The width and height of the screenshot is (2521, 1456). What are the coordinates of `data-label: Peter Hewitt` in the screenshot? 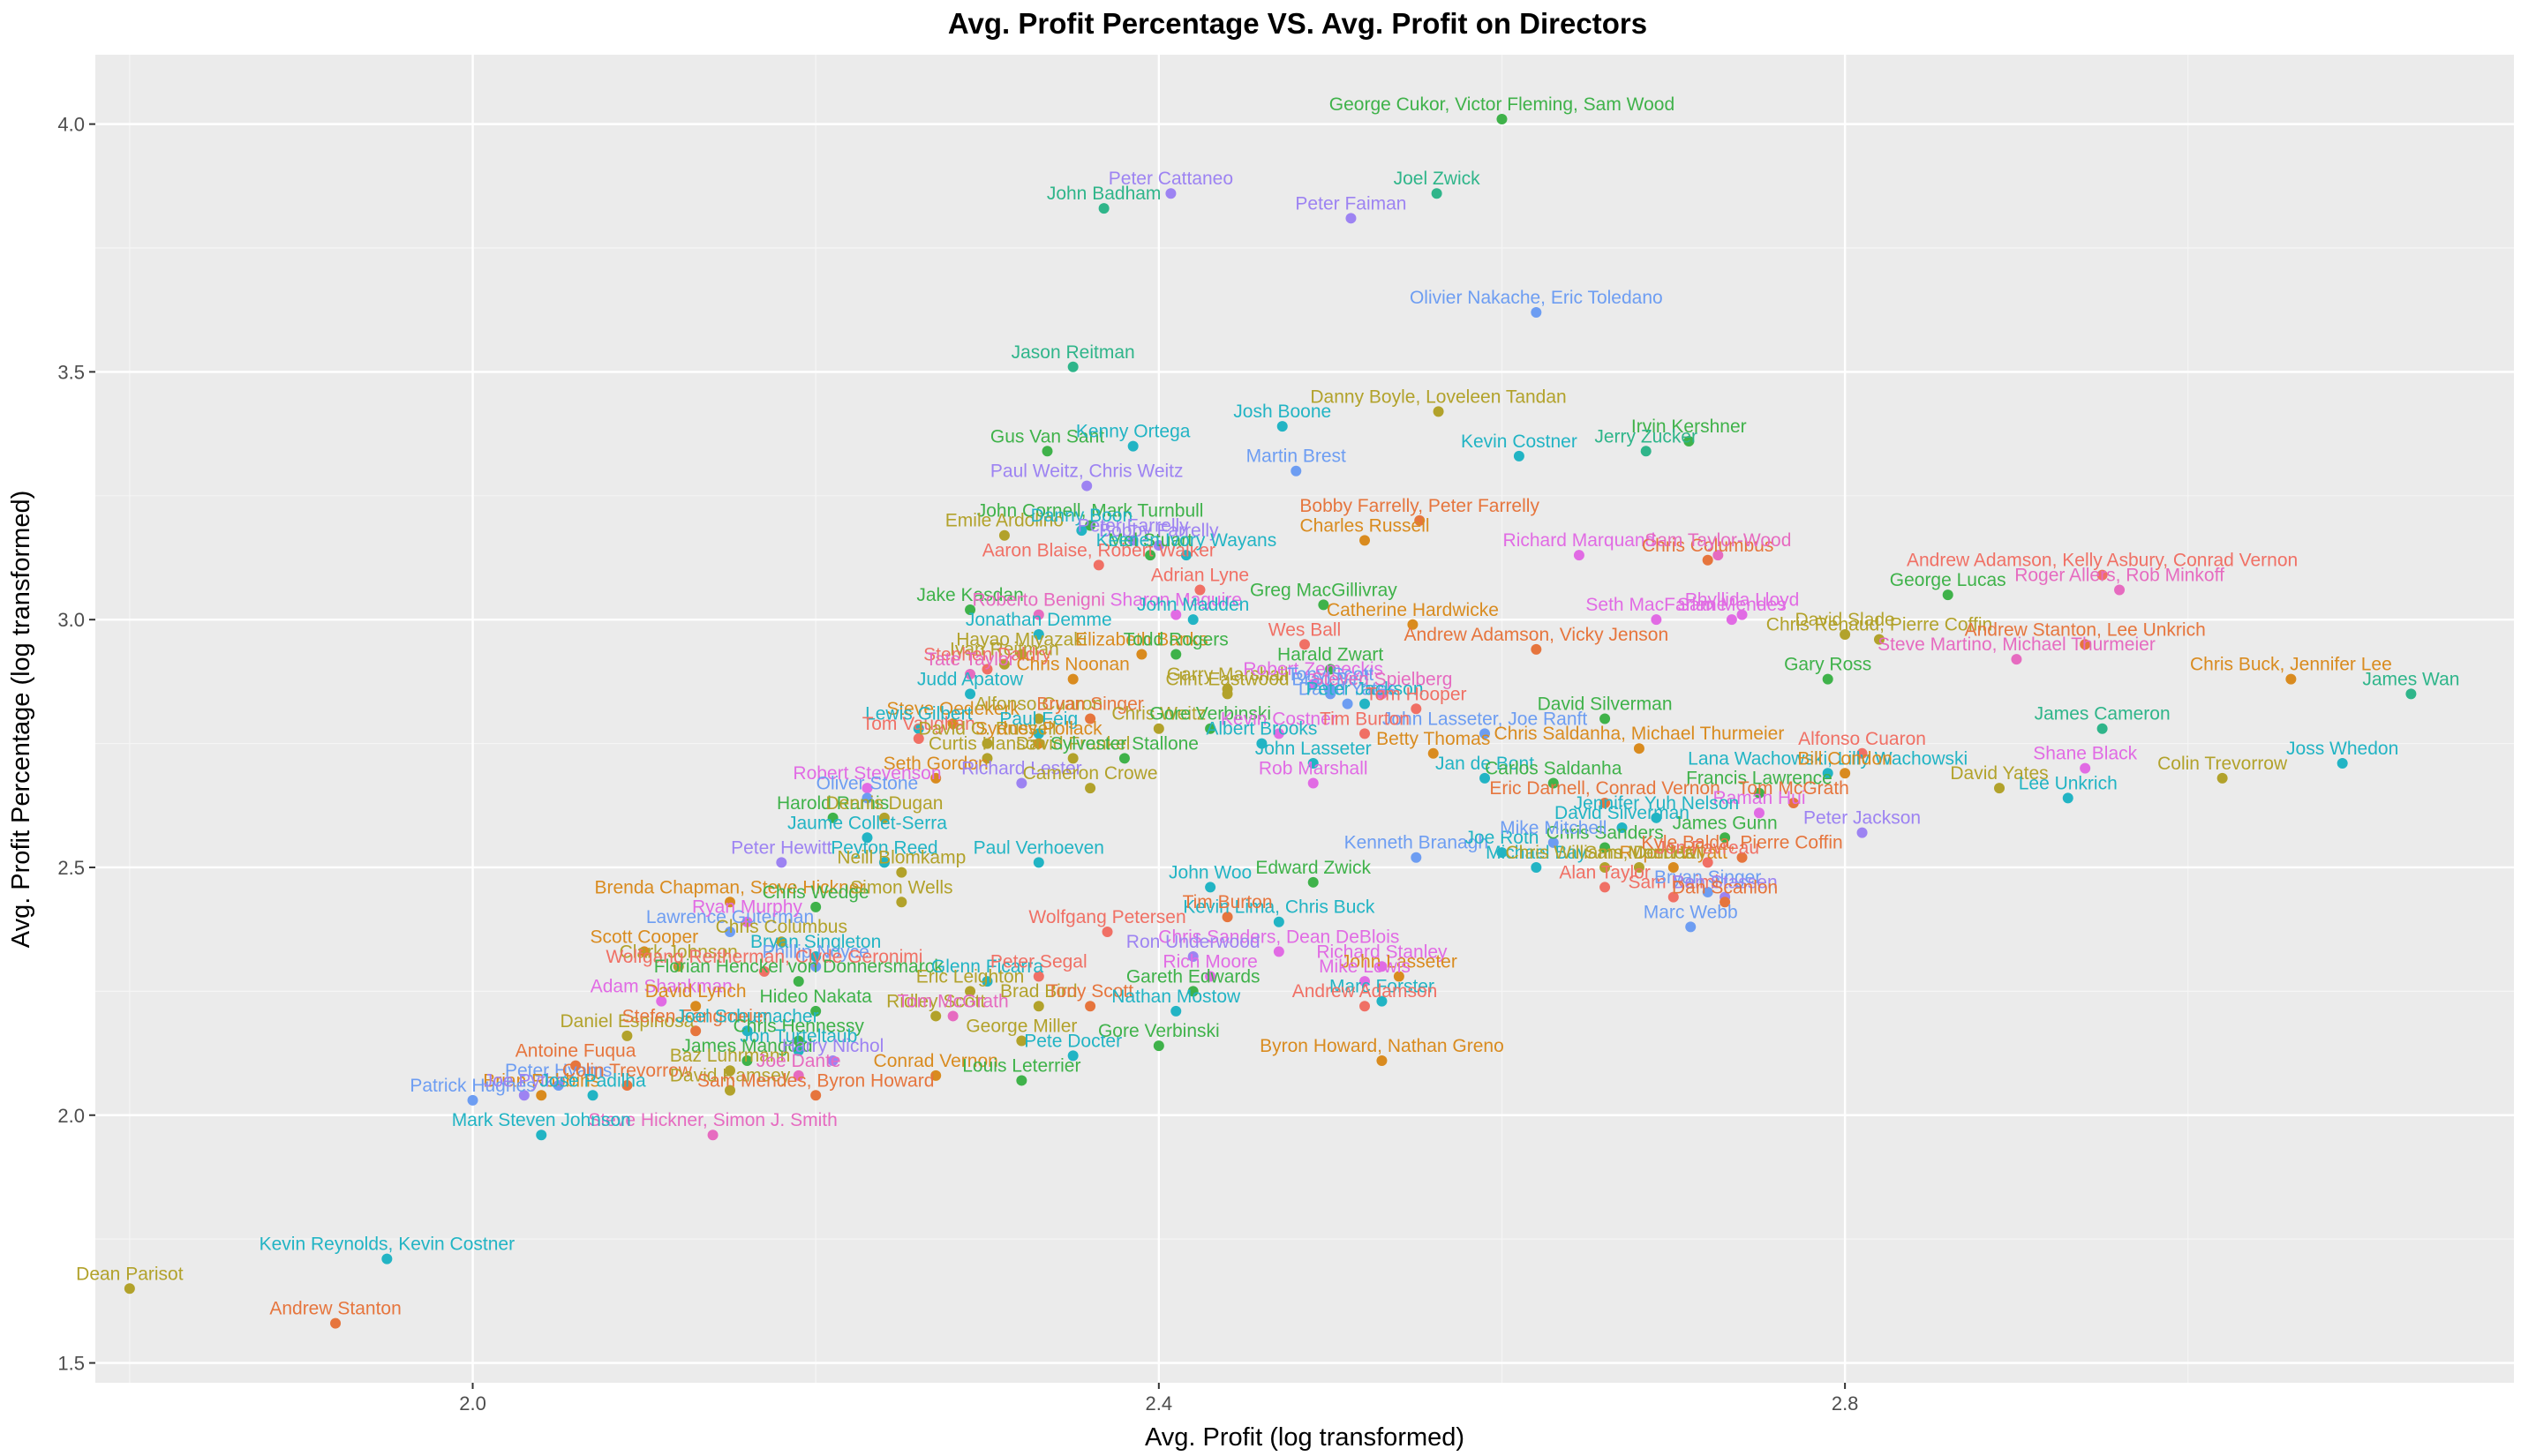 It's located at (781, 847).